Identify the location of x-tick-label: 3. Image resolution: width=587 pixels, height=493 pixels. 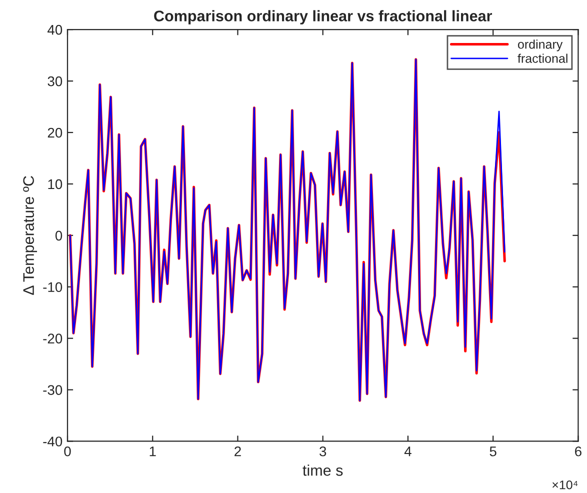
(323, 451).